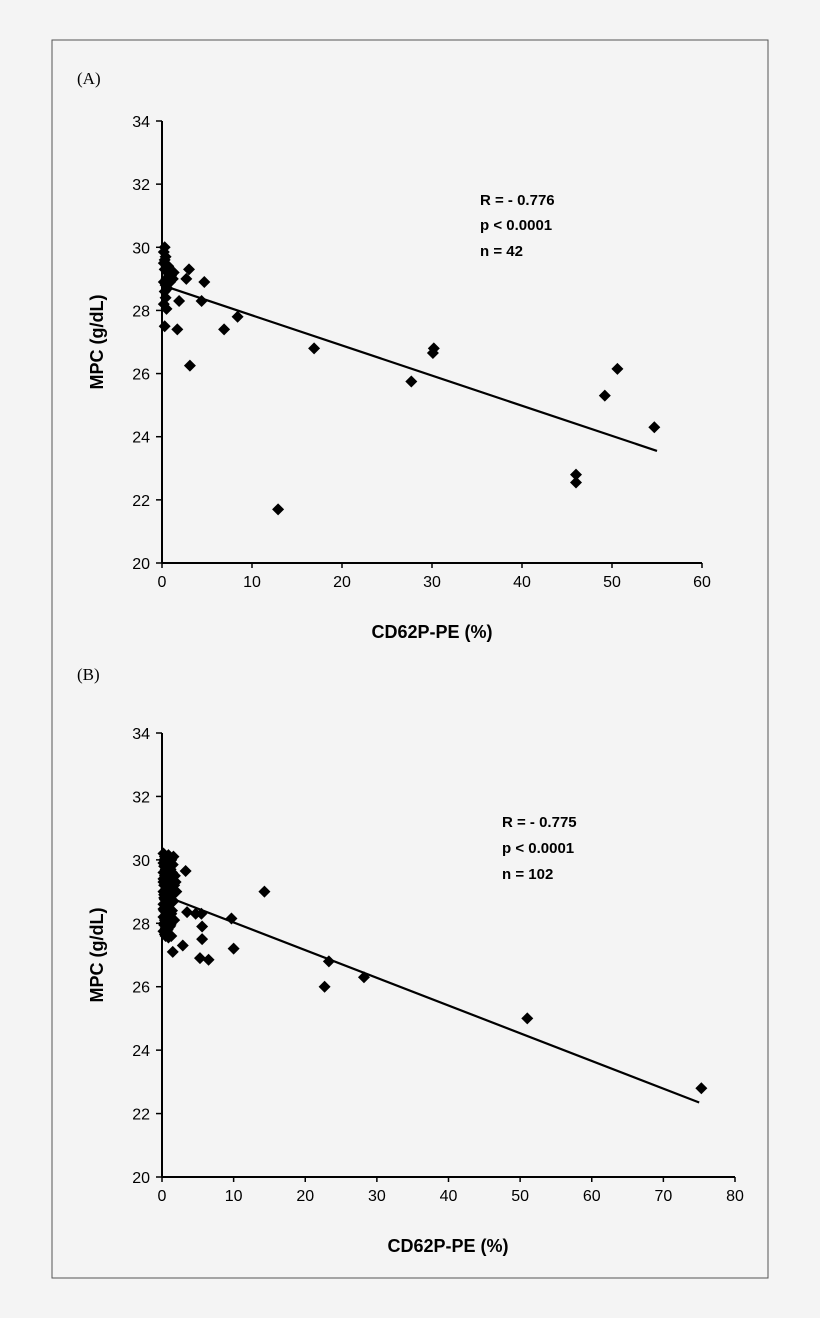 Image resolution: width=820 pixels, height=1318 pixels. I want to click on panel-label: (B), so click(88, 674).